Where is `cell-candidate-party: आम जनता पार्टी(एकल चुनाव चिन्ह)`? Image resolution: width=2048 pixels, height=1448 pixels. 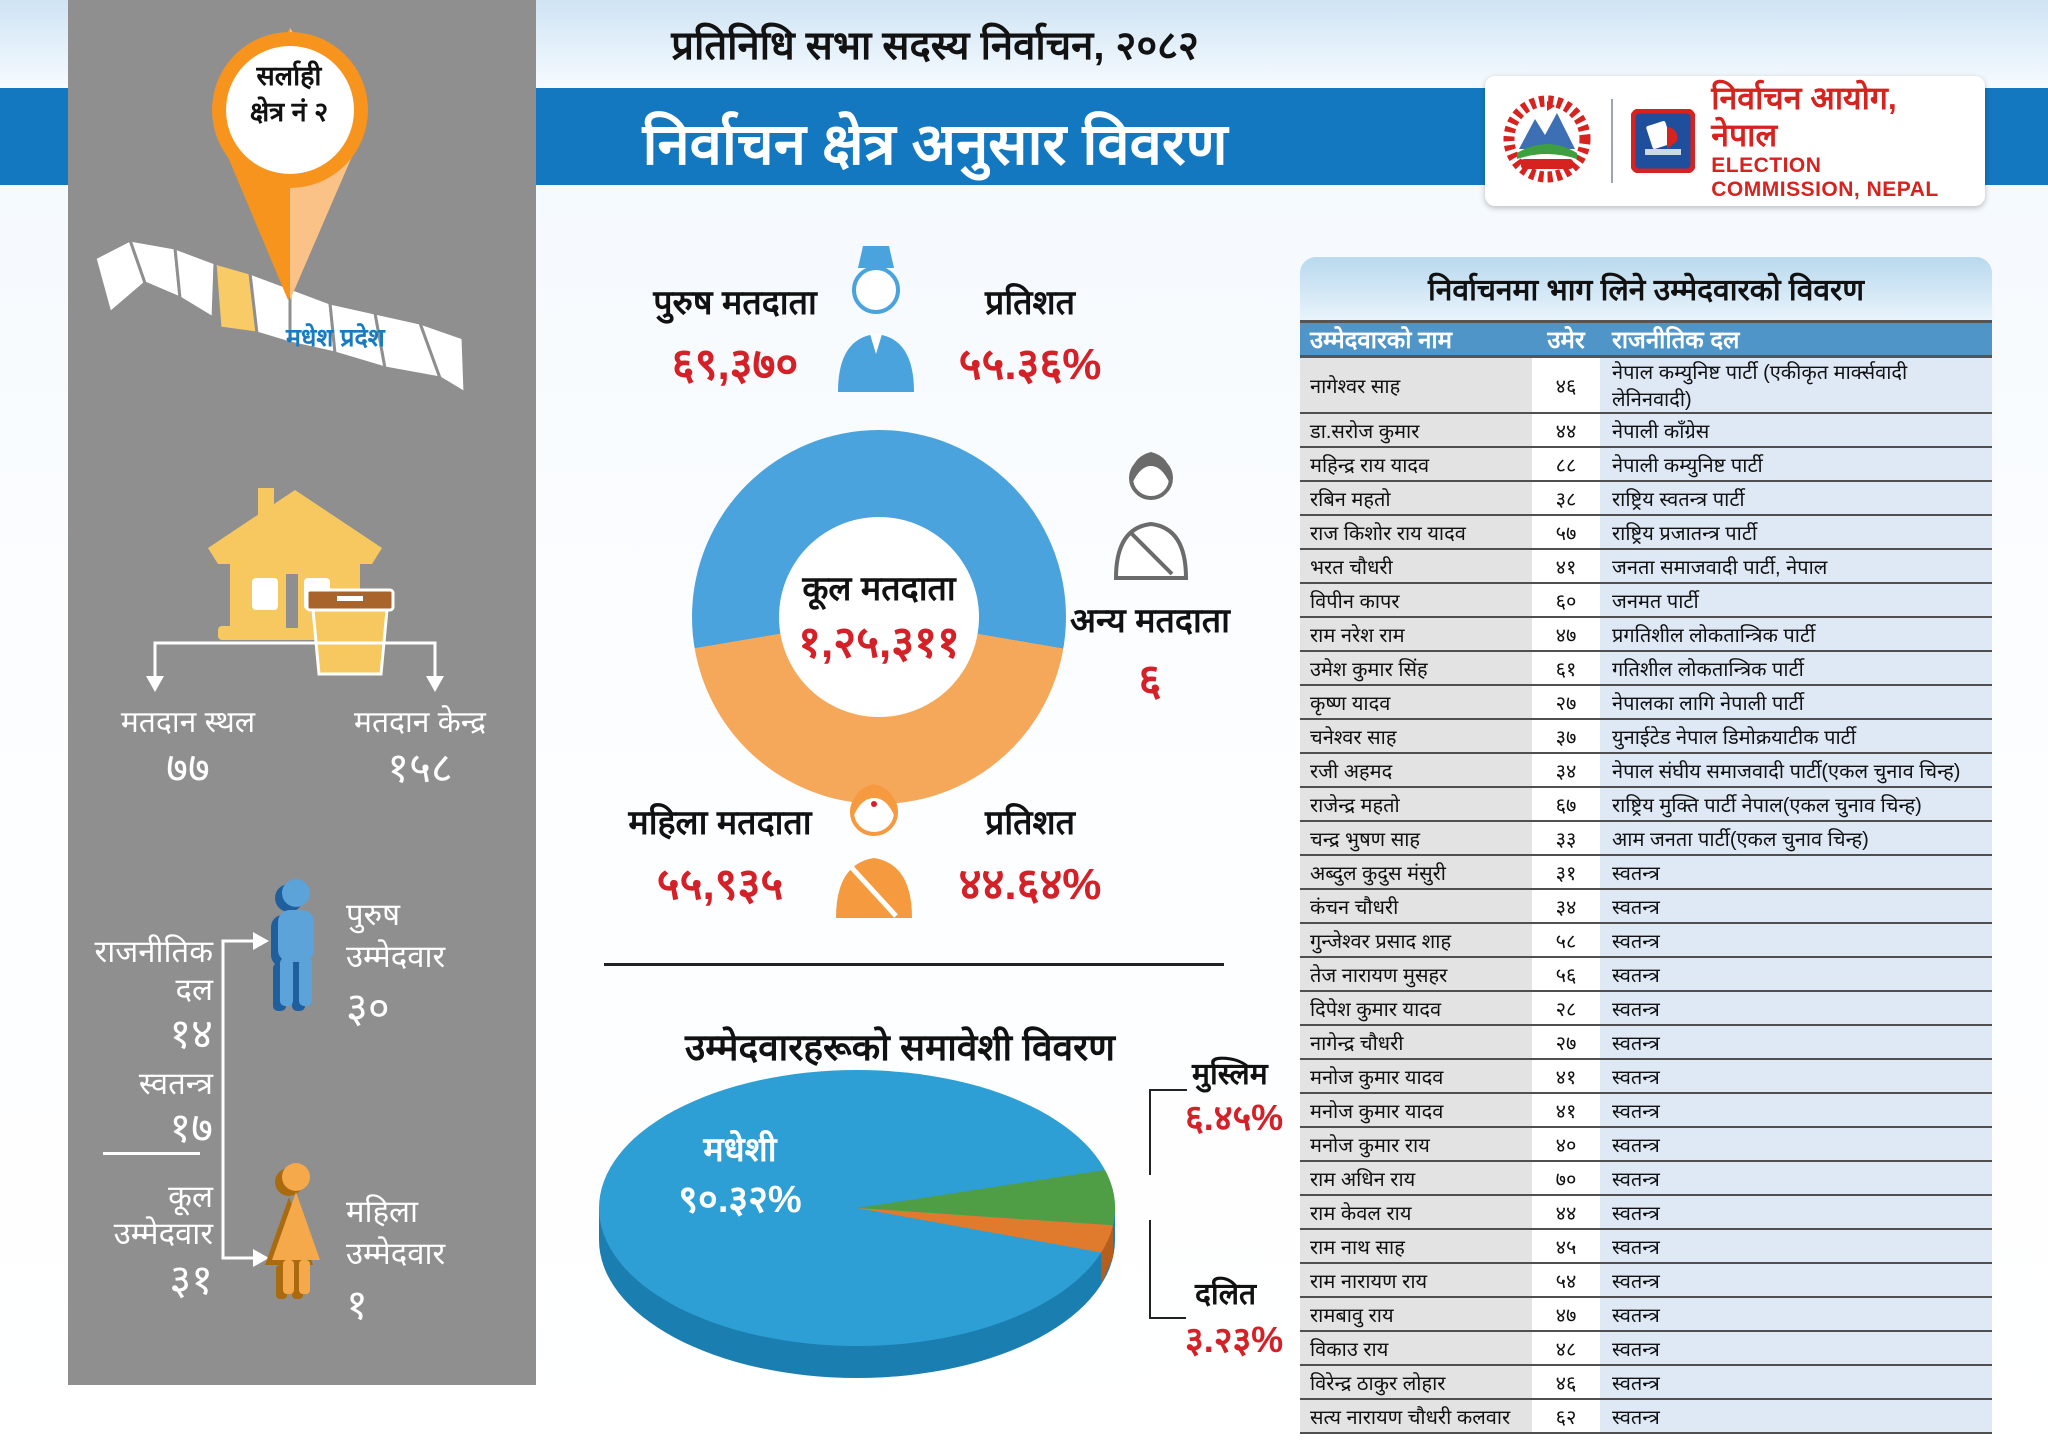 cell-candidate-party: आम जनता पार्टी(एकल चुनाव चिन्ह) is located at coordinates (1796, 838).